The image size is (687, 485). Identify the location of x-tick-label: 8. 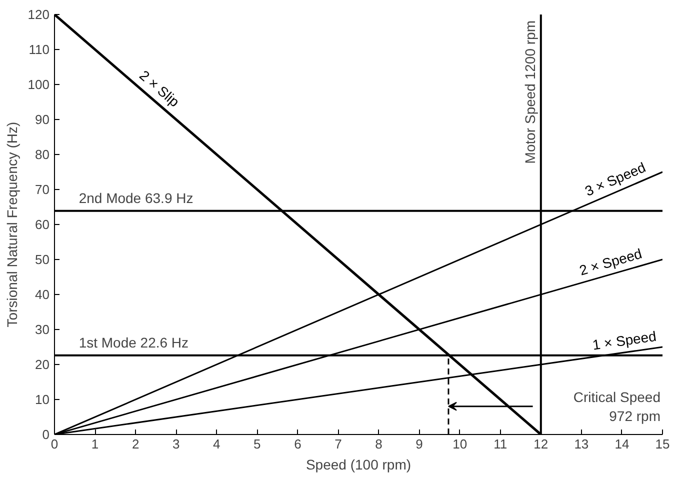
(378, 444).